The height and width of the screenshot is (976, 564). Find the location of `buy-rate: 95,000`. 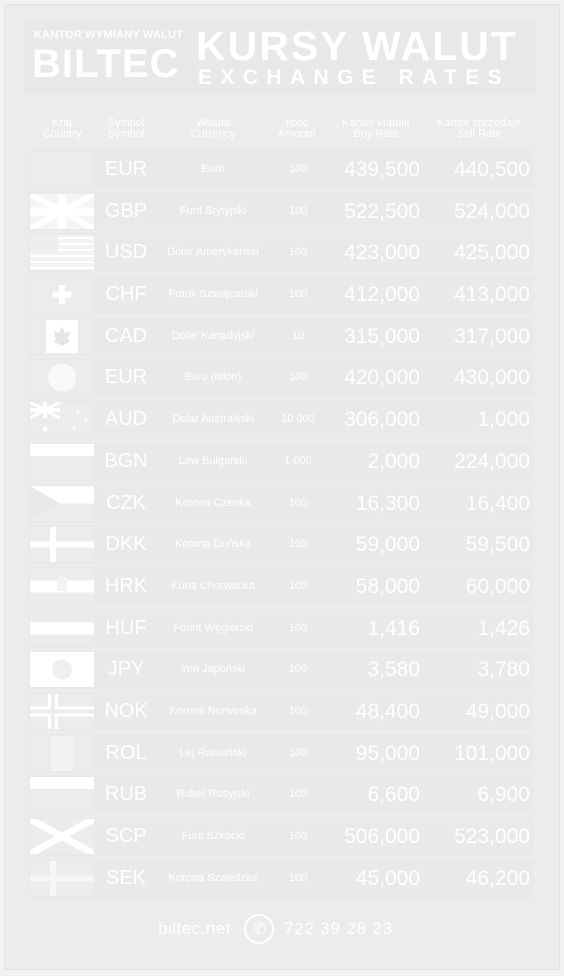

buy-rate: 95,000 is located at coordinates (387, 753).